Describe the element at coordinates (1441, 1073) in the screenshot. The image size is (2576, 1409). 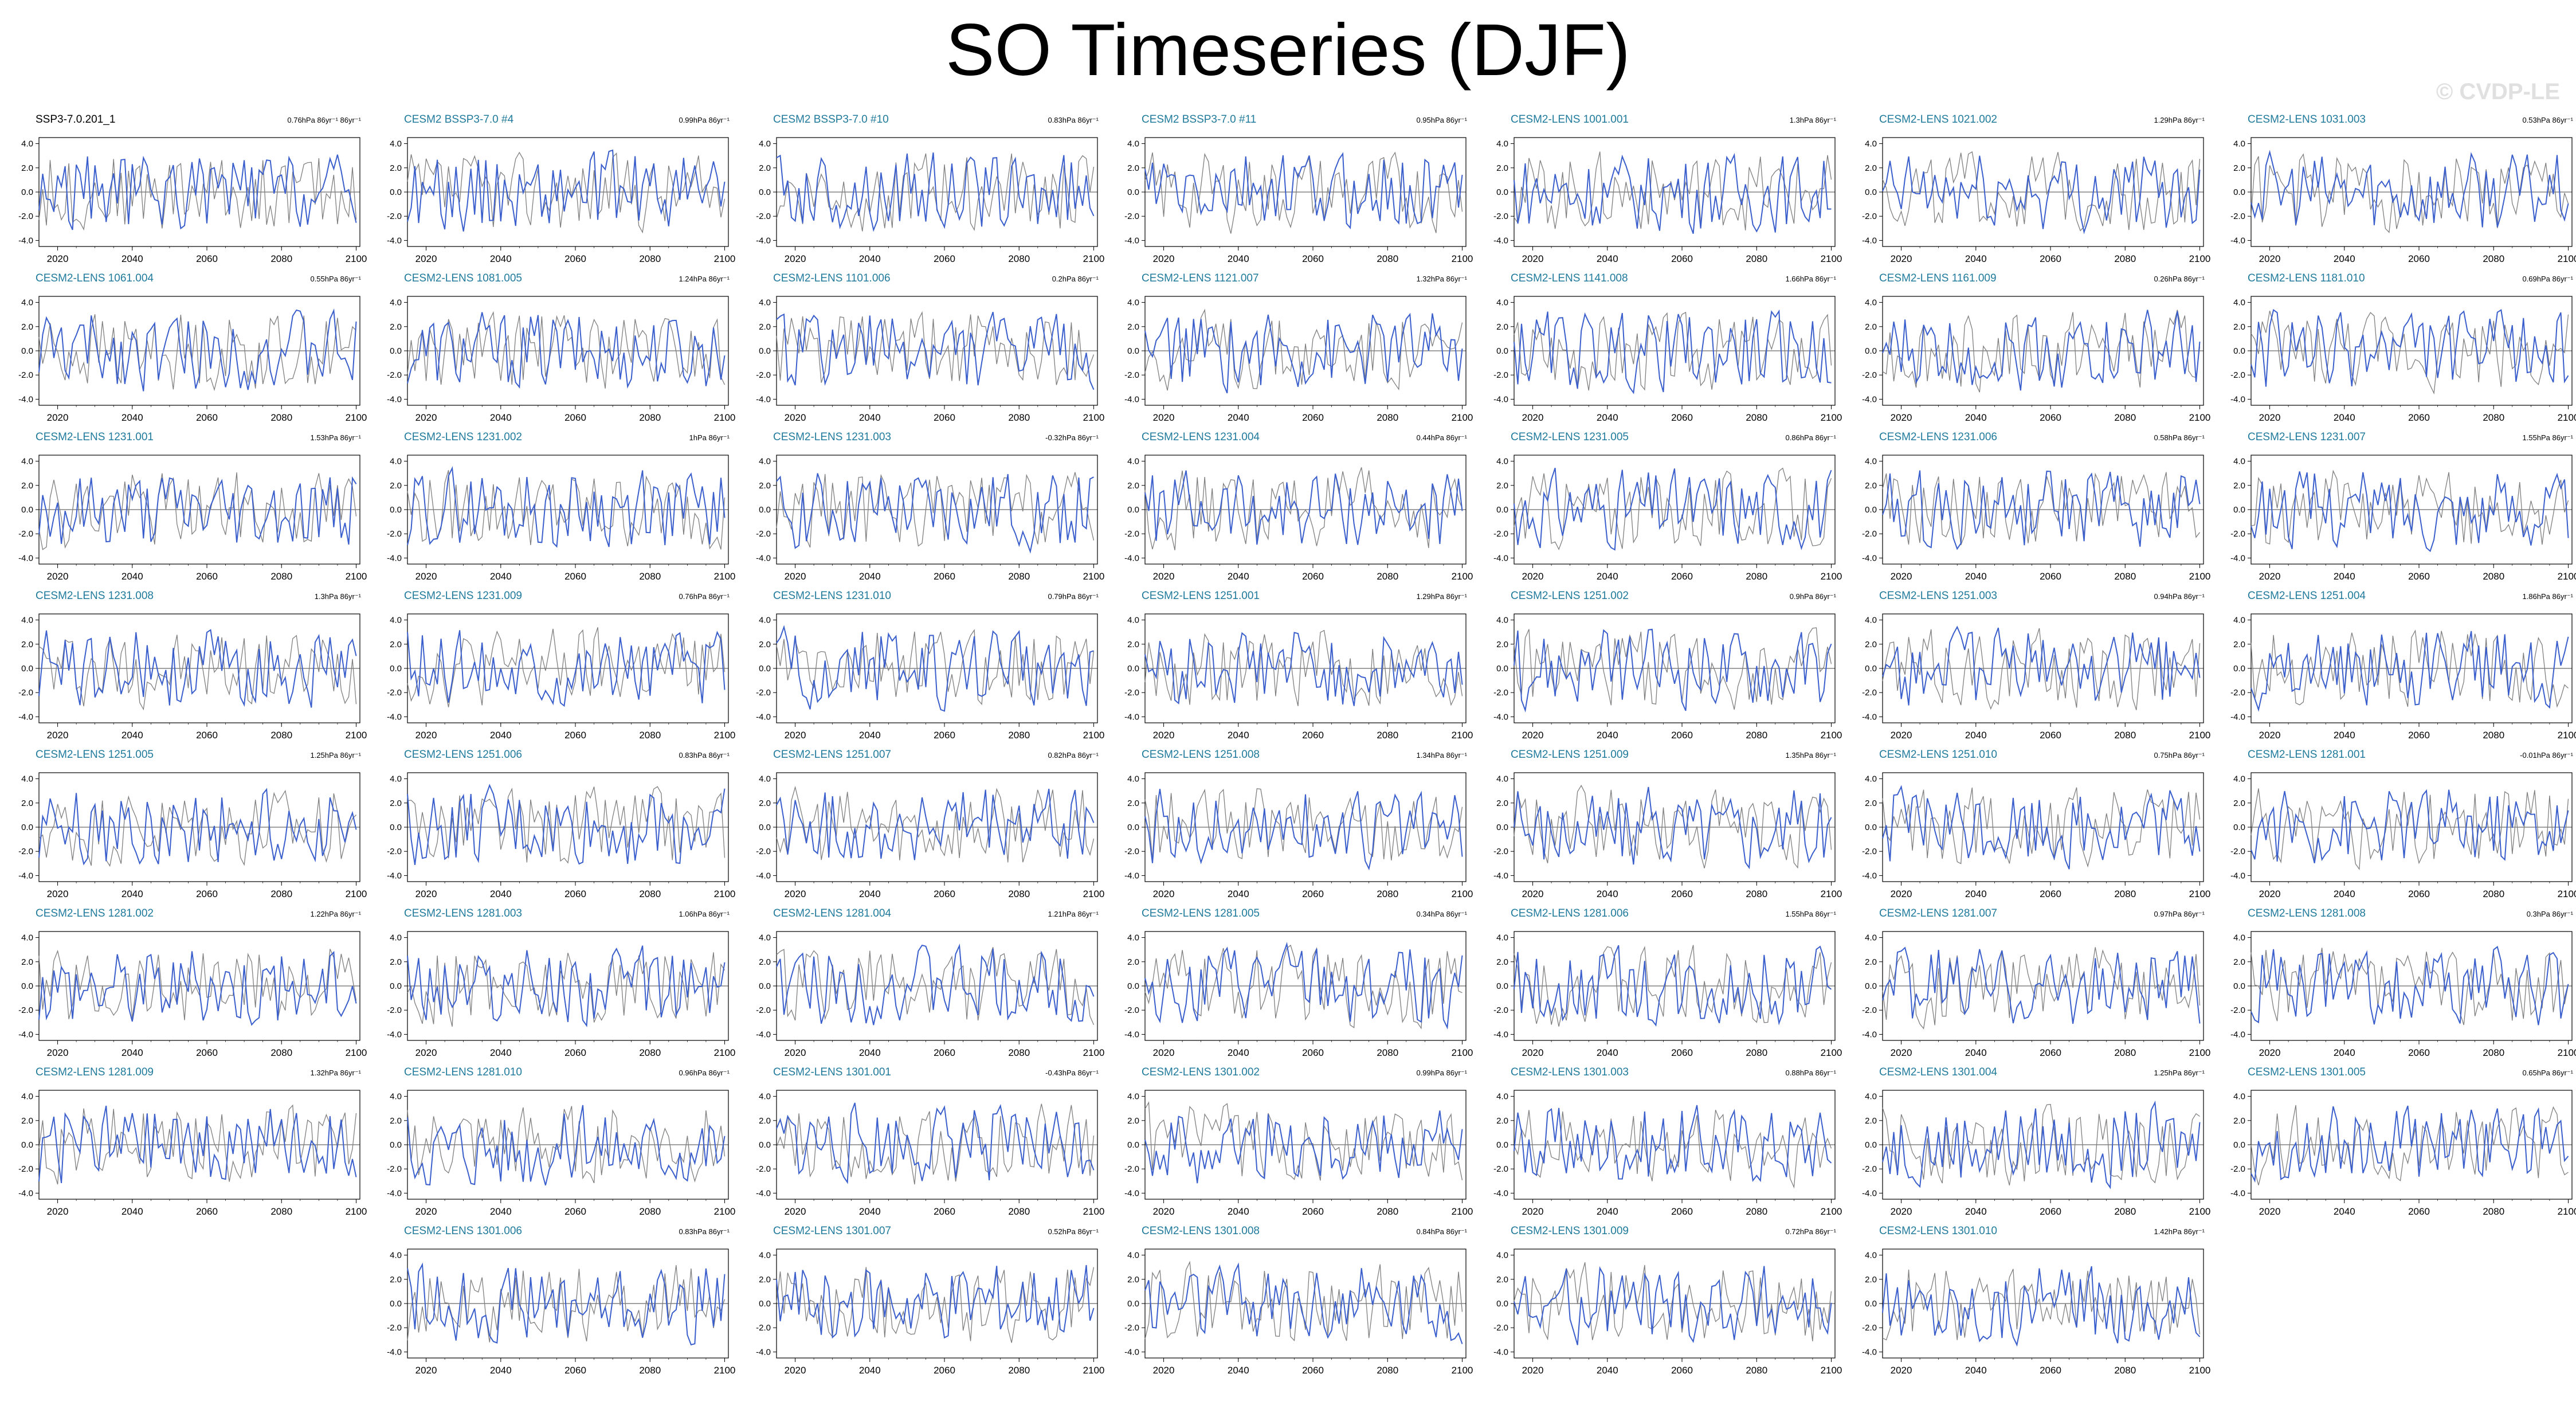
I see `panel-trend-label: 0.99hPa 86yr⁻¹` at that location.